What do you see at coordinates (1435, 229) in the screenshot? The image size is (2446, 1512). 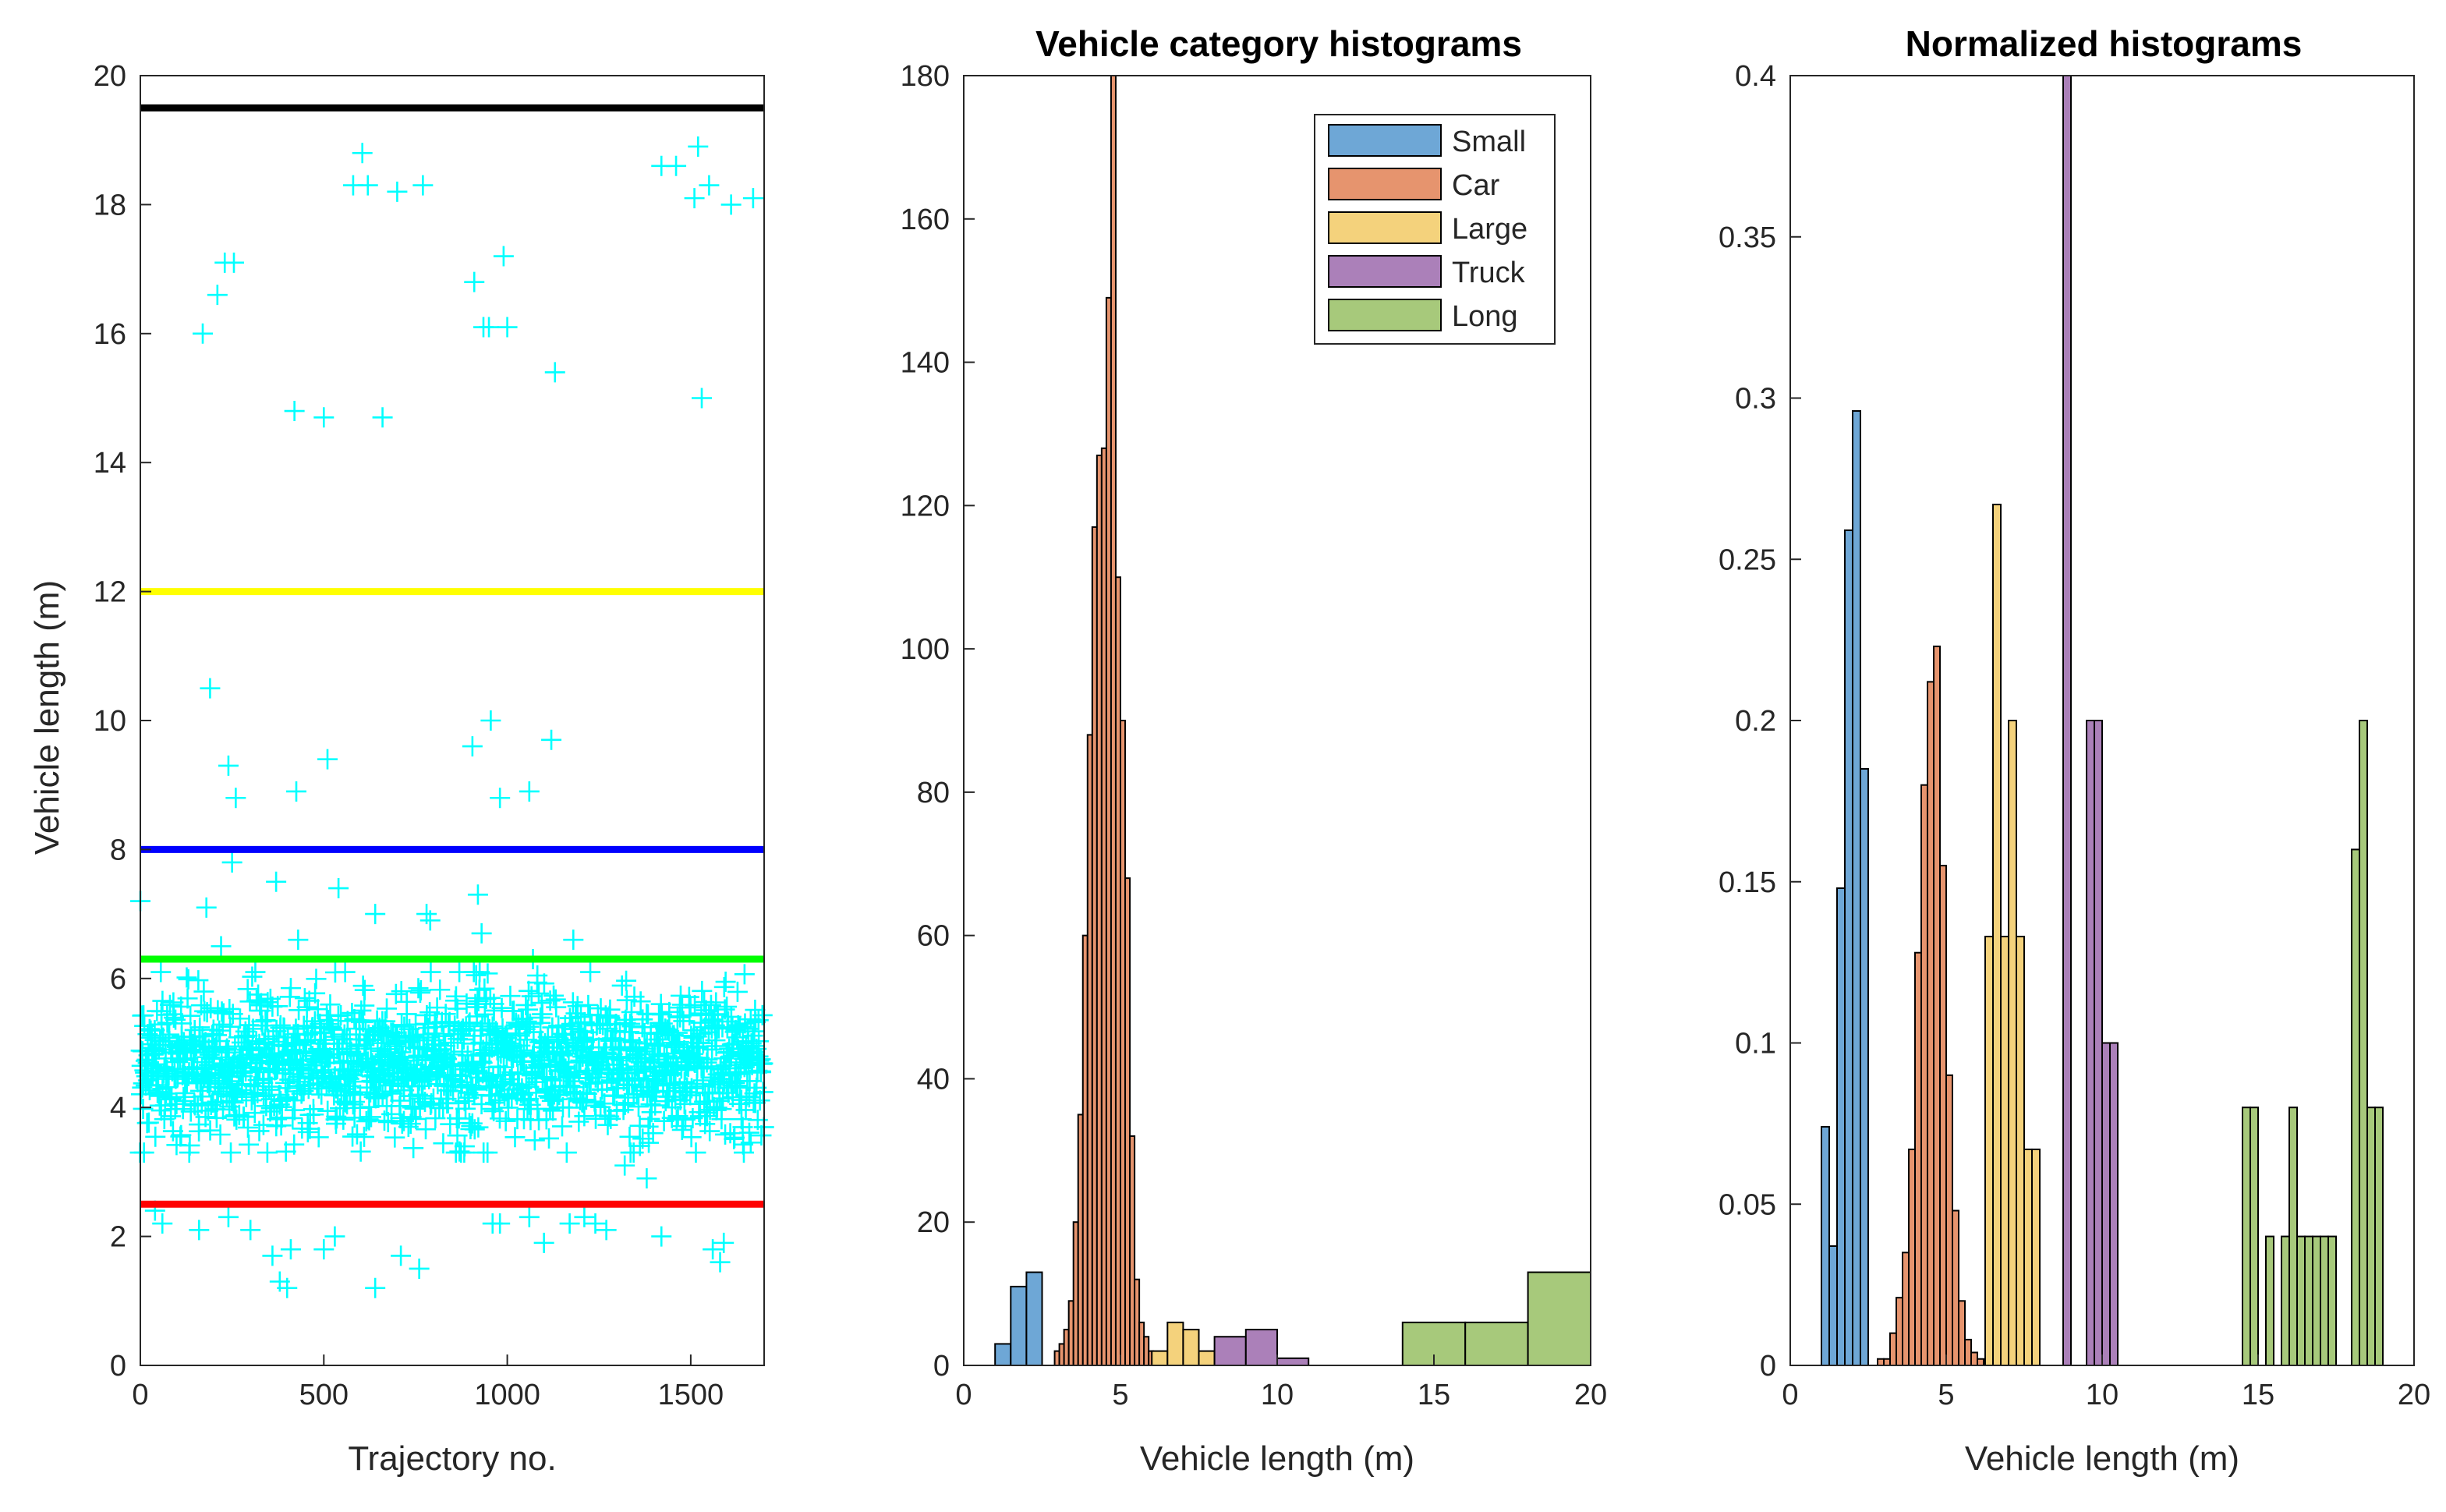 I see `legend: Small Car Large Truck Long` at bounding box center [1435, 229].